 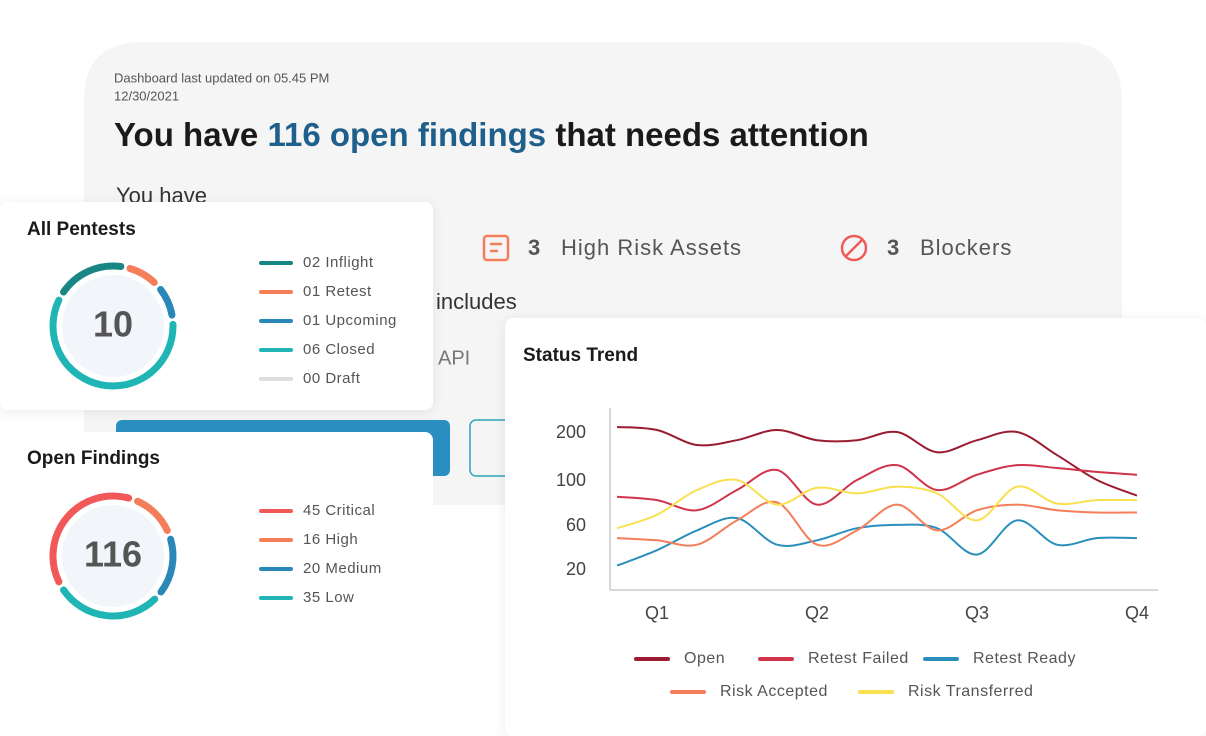 I want to click on x-tick-label: Q2, so click(x=817, y=613).